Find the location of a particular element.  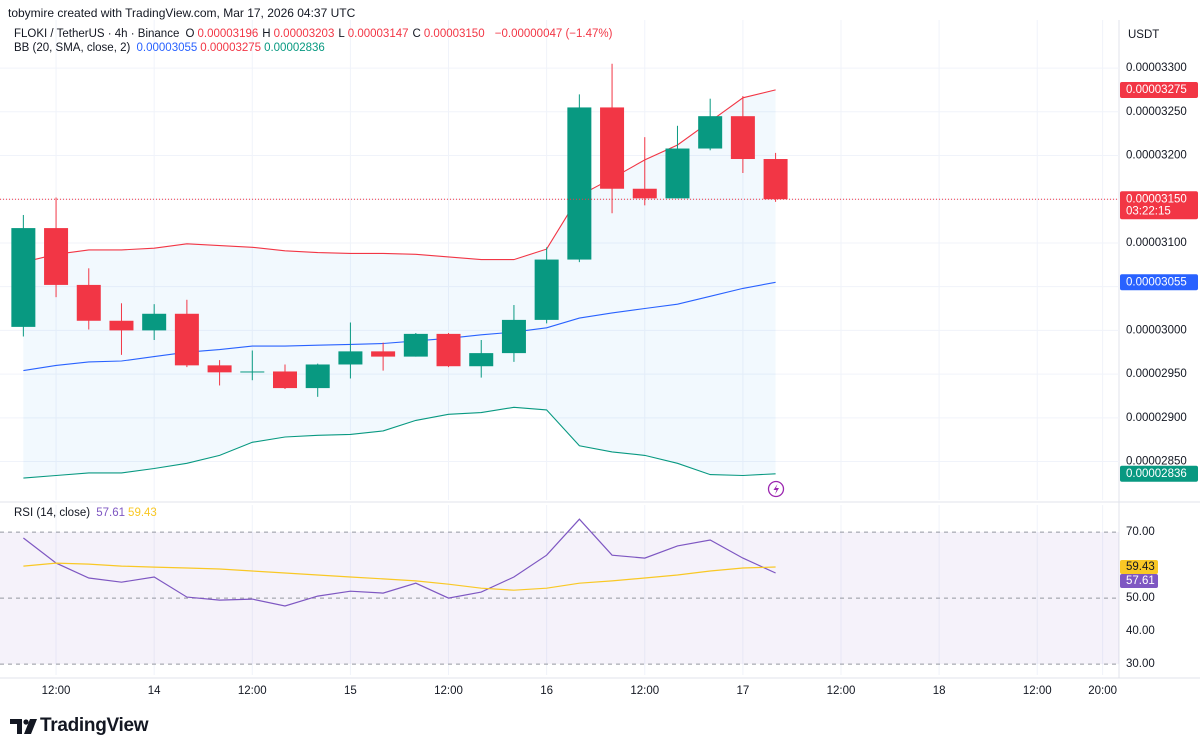

x-tick-label: 15 is located at coordinates (350, 691).